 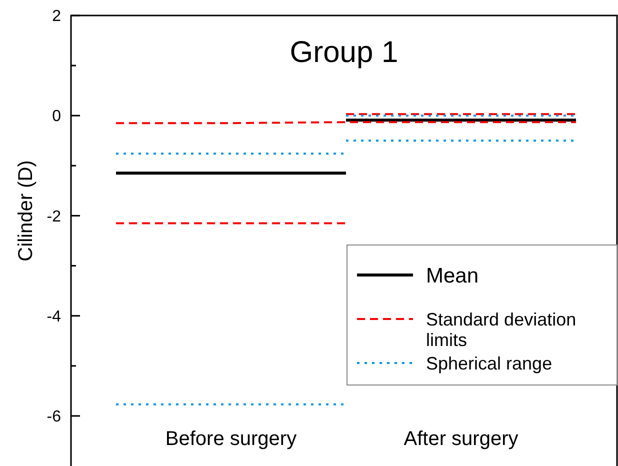 I want to click on y-tick-label: -6, so click(x=54, y=417).